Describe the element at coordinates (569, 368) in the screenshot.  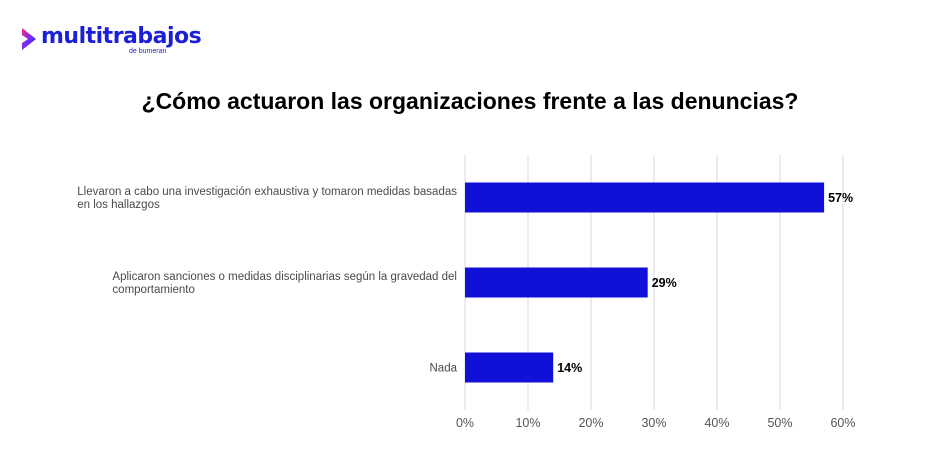
I see `data-label: 14%` at that location.